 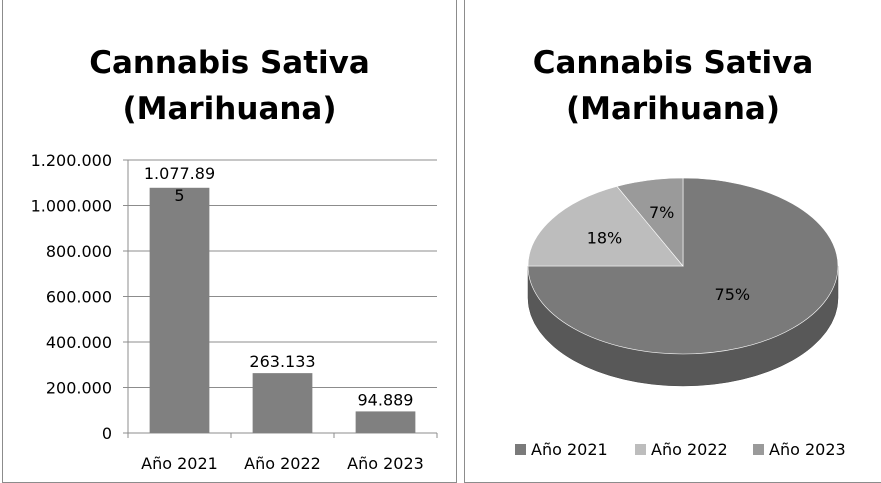 I want to click on y-tick-label: 1.000.000, so click(x=71, y=206).